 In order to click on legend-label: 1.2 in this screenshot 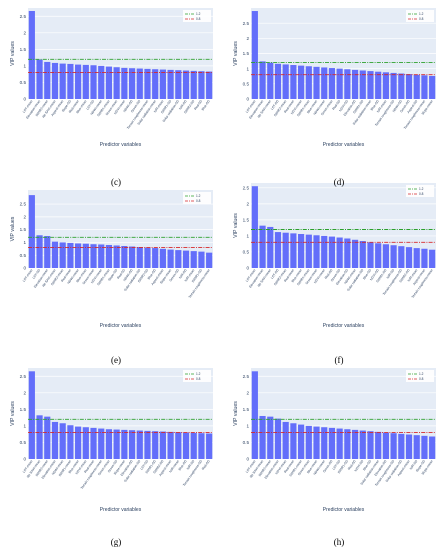, I will do `click(198, 14)`.